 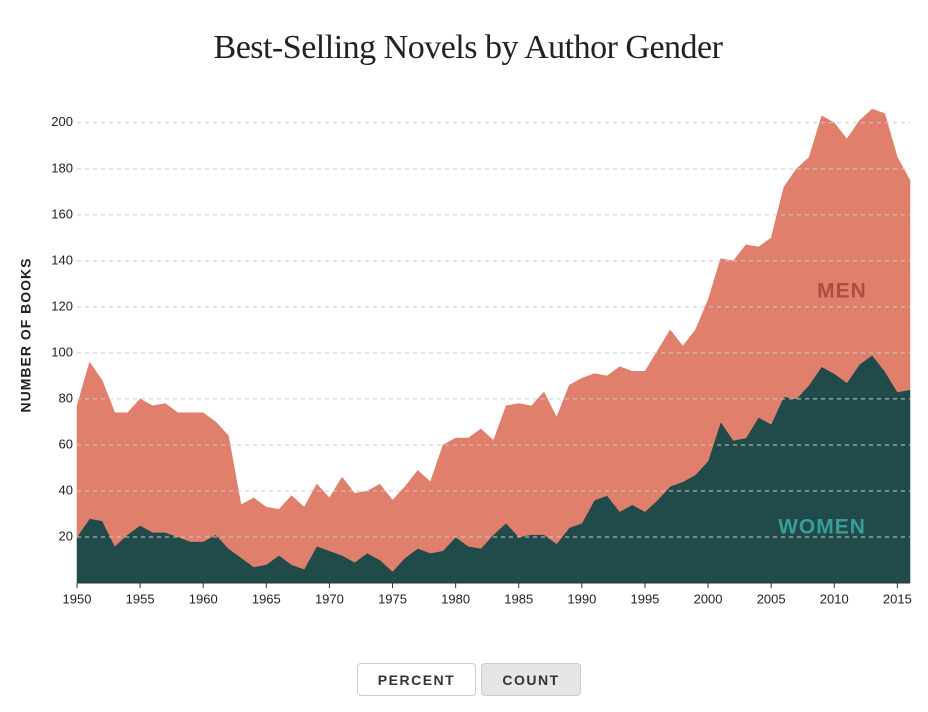 What do you see at coordinates (62, 213) in the screenshot?
I see `y-tick-label: 160` at bounding box center [62, 213].